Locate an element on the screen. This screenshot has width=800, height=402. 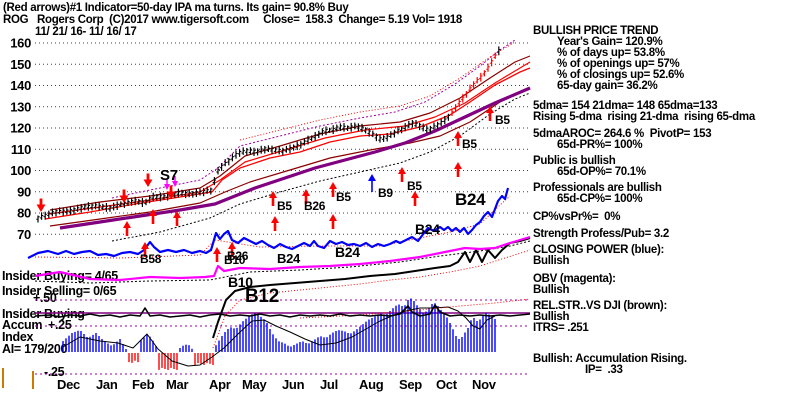
svg-text: 150 is located at coordinates (20, 64).